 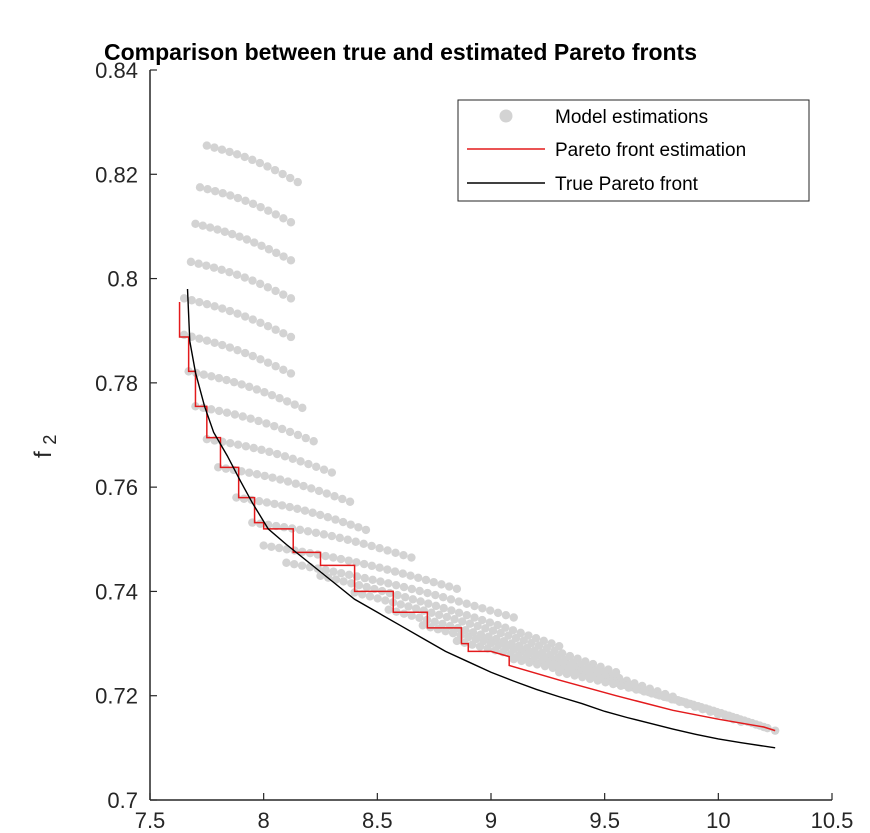 I want to click on y-tick-label: 0.84, so click(x=116, y=70).